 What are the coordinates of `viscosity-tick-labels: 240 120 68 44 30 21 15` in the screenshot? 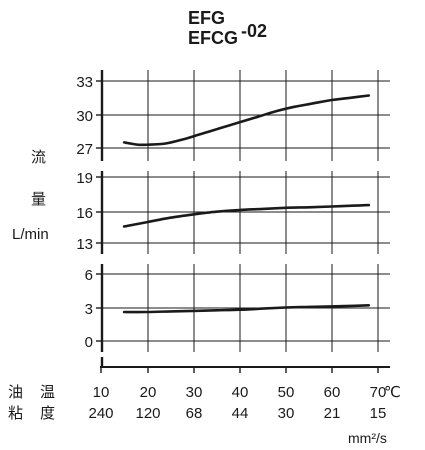 It's located at (237, 413).